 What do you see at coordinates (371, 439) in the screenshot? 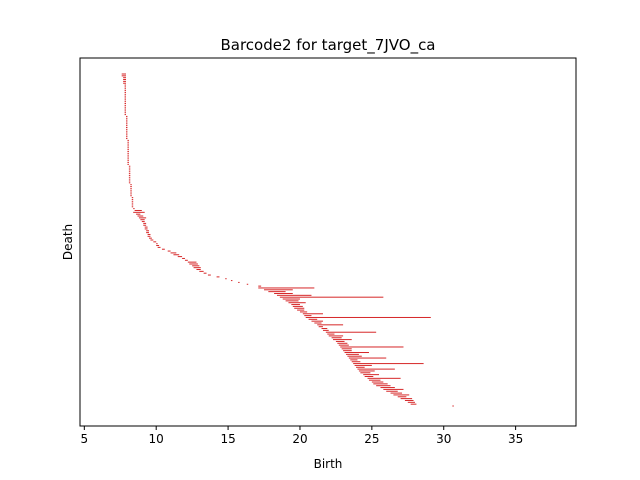
I see `x-tick-label: 25` at bounding box center [371, 439].